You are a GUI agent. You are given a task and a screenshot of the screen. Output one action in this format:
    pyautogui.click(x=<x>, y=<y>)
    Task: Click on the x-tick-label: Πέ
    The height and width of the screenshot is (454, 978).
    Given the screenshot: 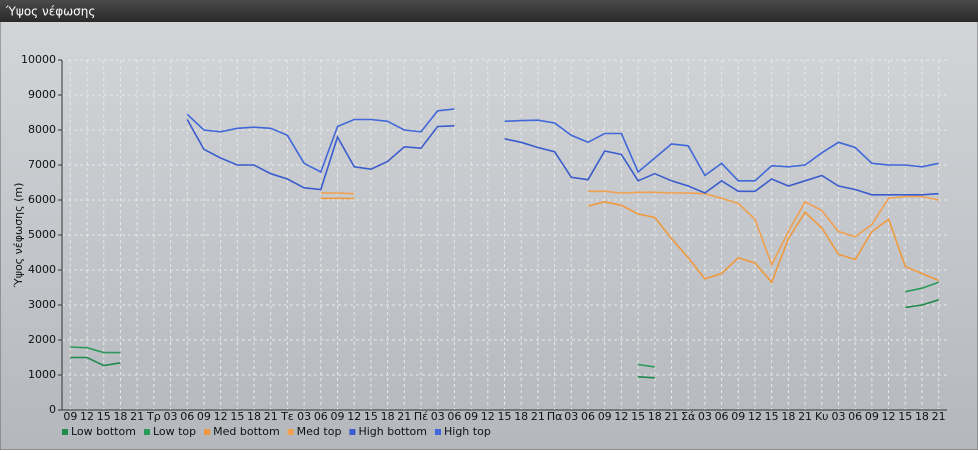 What is the action you would take?
    pyautogui.click(x=421, y=416)
    